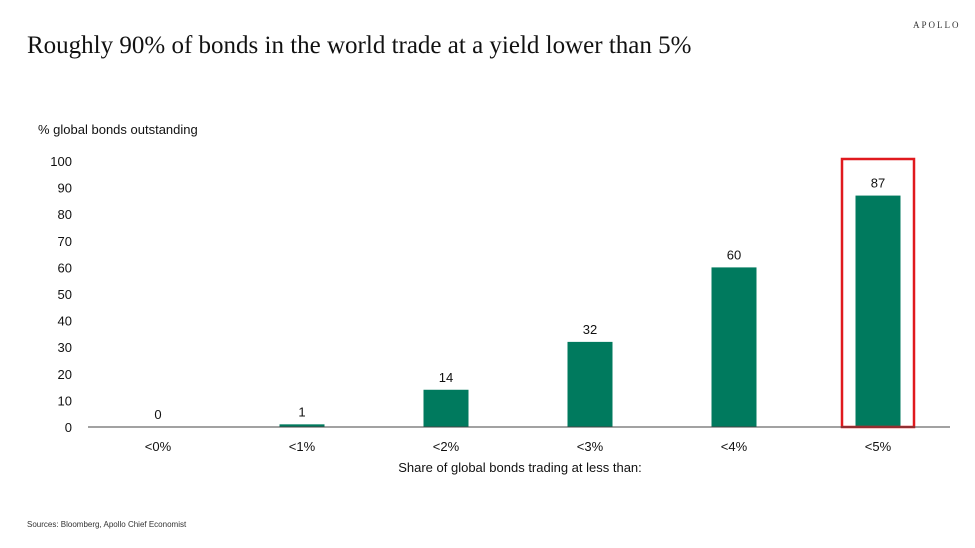 The width and height of the screenshot is (975, 548). What do you see at coordinates (734, 446) in the screenshot?
I see `x-tick-label: <4%` at bounding box center [734, 446].